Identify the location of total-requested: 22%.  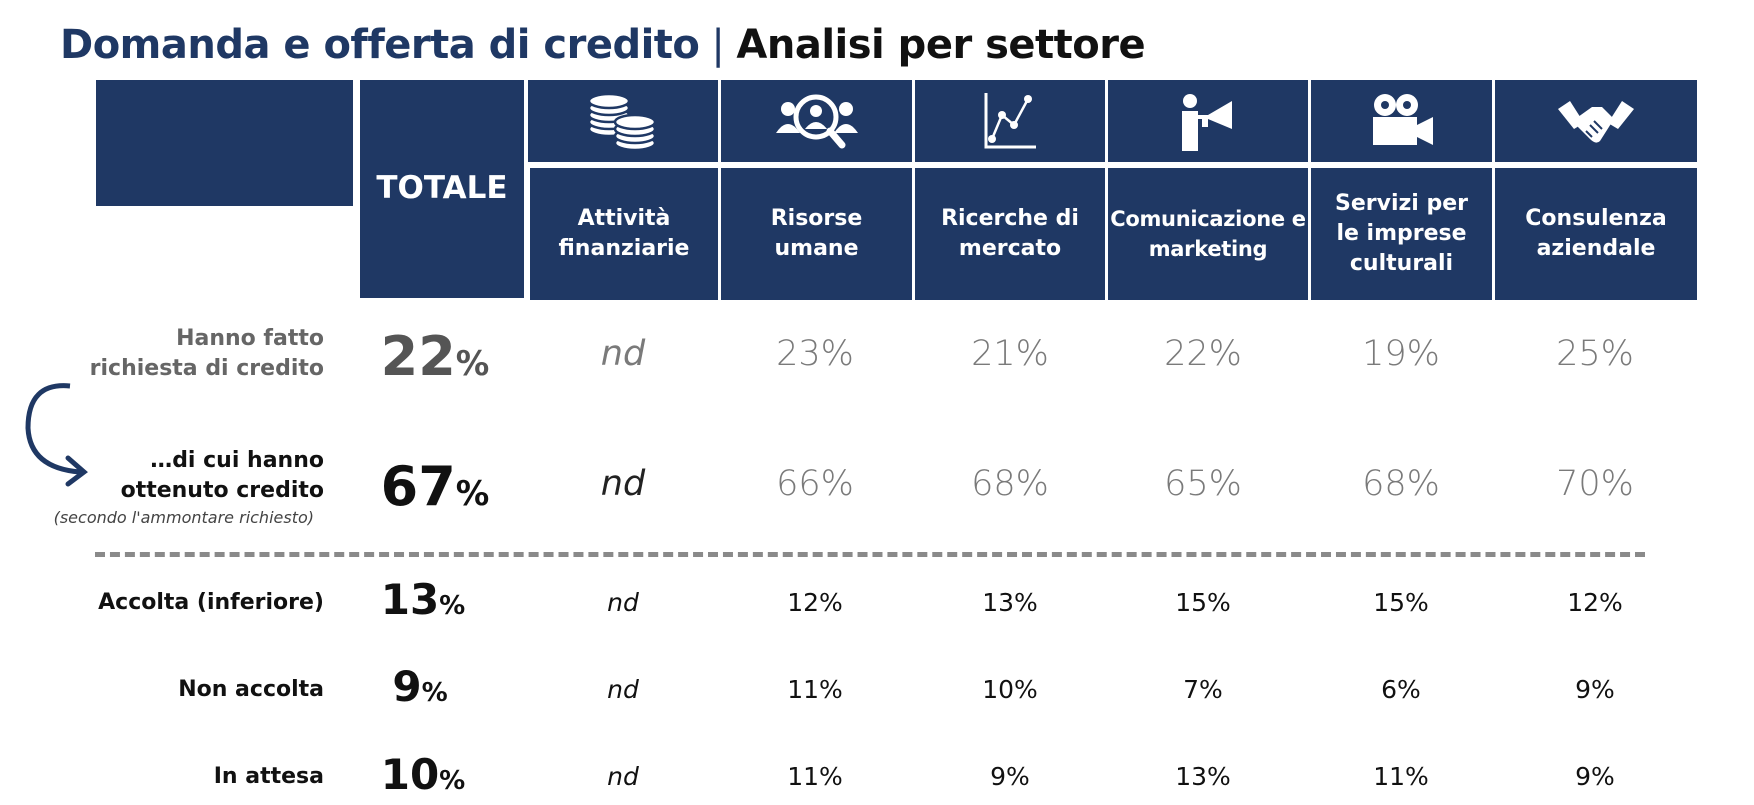
(435, 356).